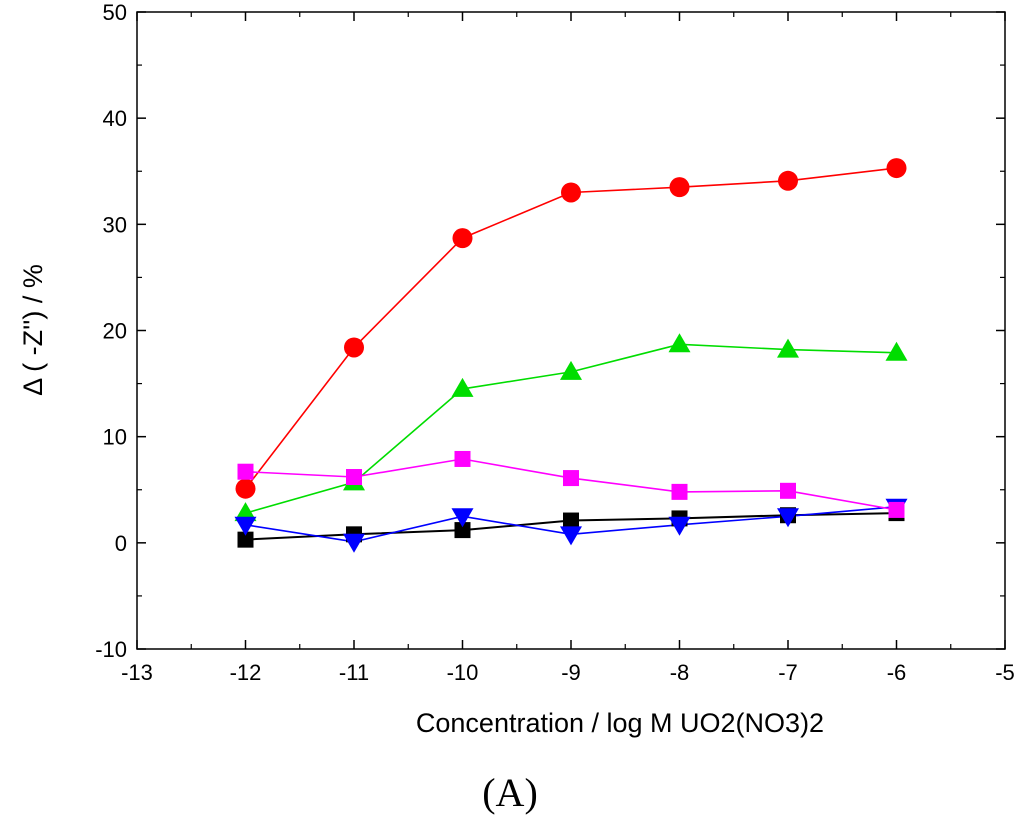  I want to click on y-tick-label: 30, so click(115, 224).